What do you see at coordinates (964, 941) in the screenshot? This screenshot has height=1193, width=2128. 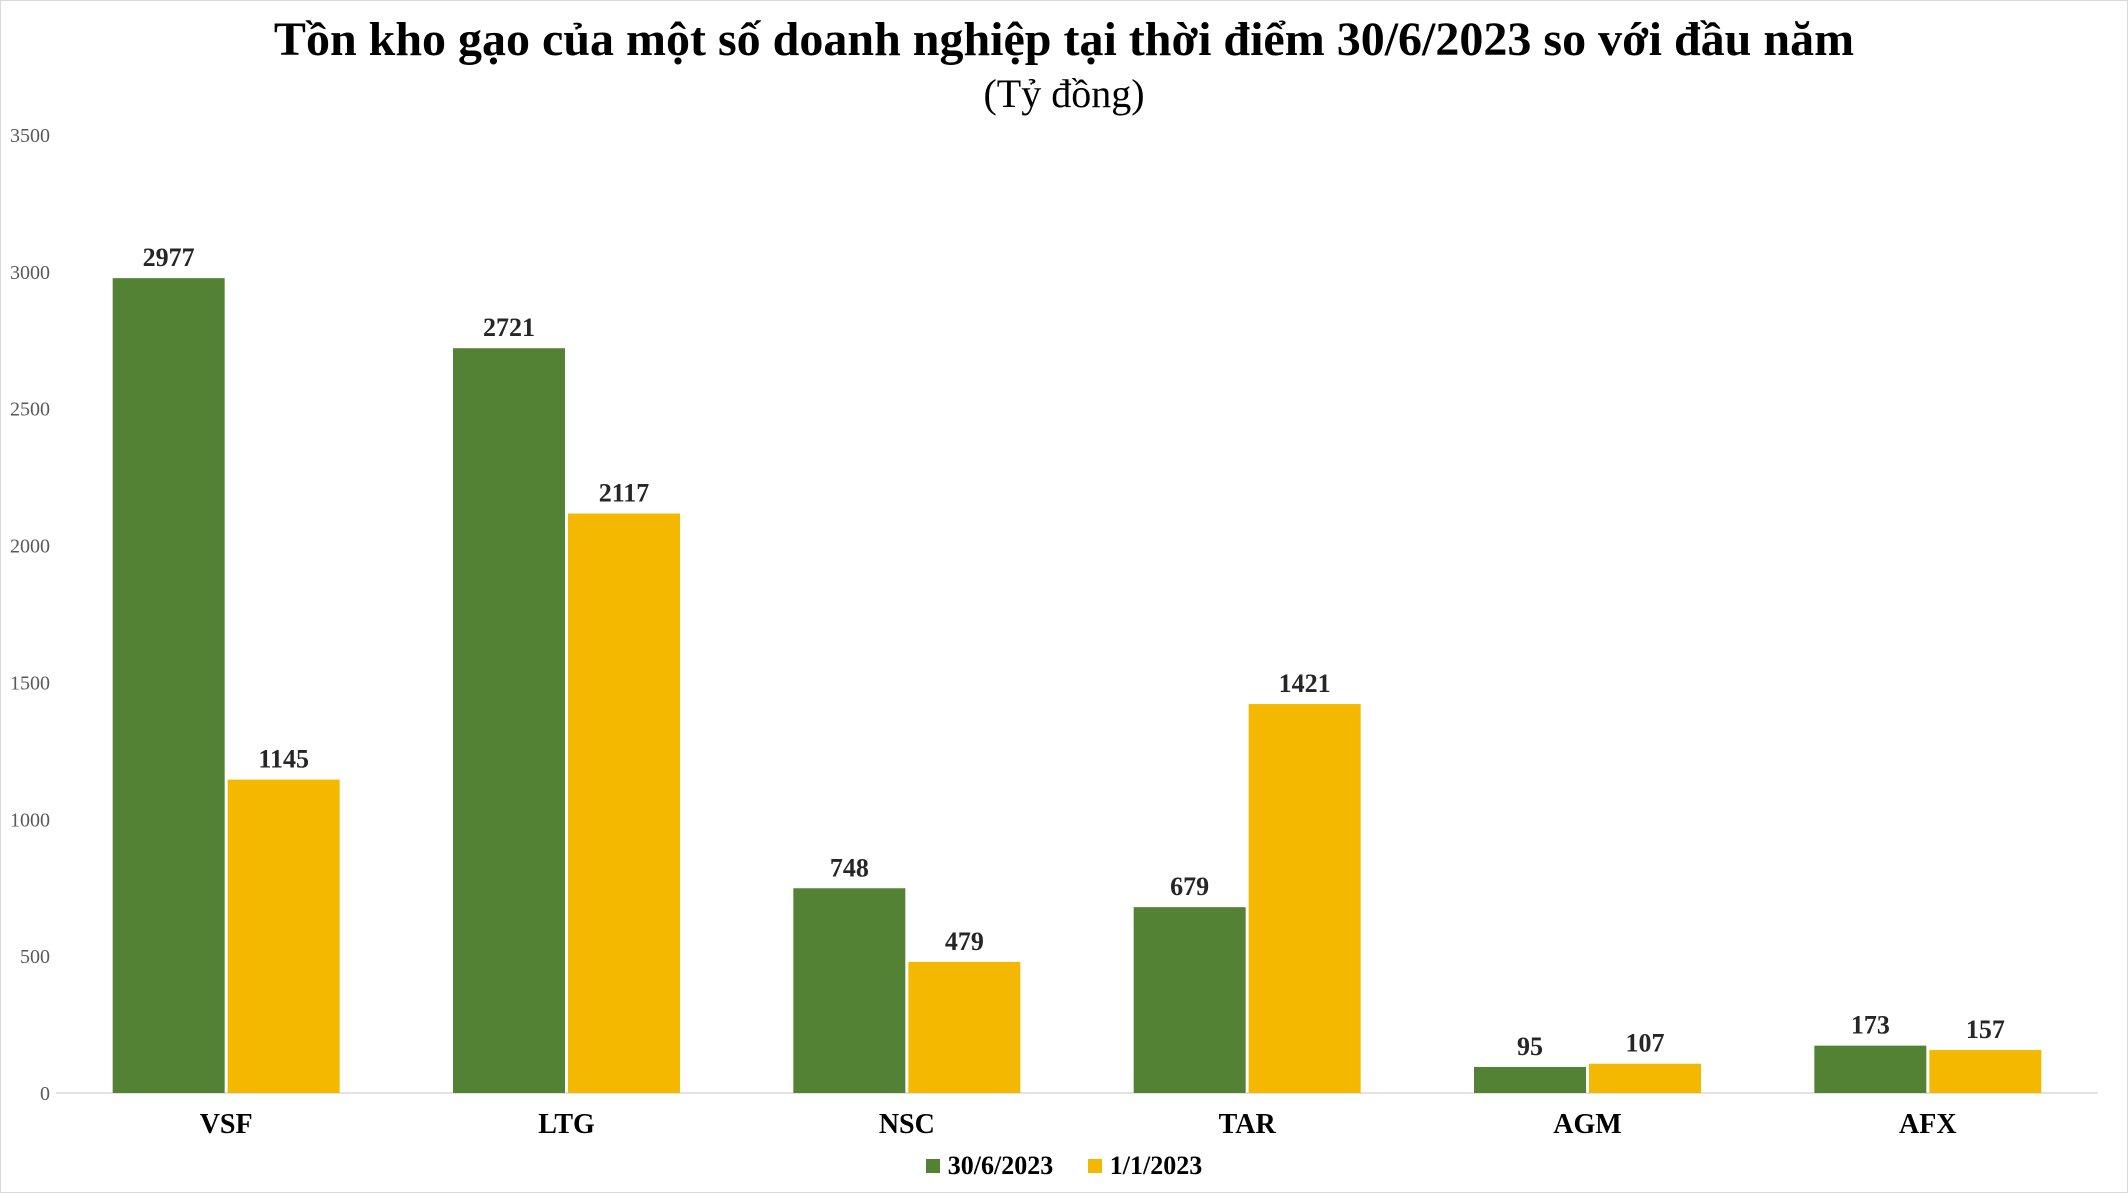 I see `data-label-nsc-series-1: 479` at bounding box center [964, 941].